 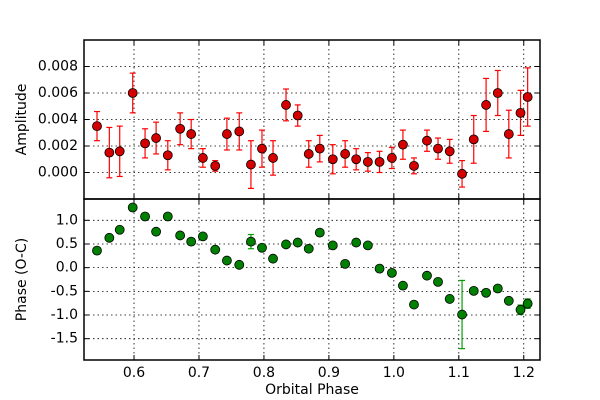 What do you see at coordinates (199, 373) in the screenshot?
I see `x-tick-label: 0.7` at bounding box center [199, 373].